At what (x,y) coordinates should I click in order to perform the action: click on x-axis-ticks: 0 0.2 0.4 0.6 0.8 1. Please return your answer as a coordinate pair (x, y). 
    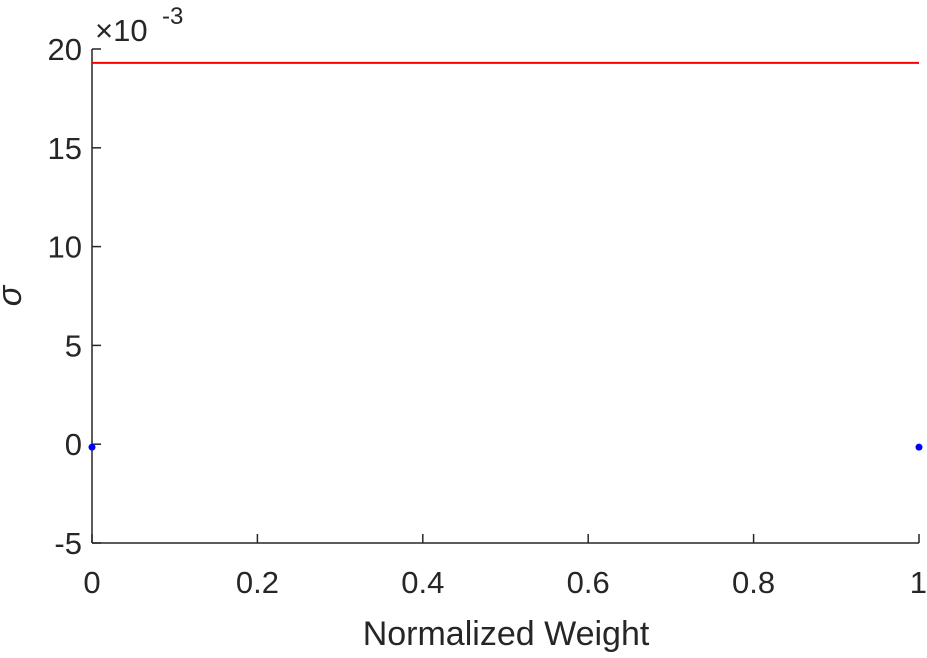
    Looking at the image, I should click on (505, 567).